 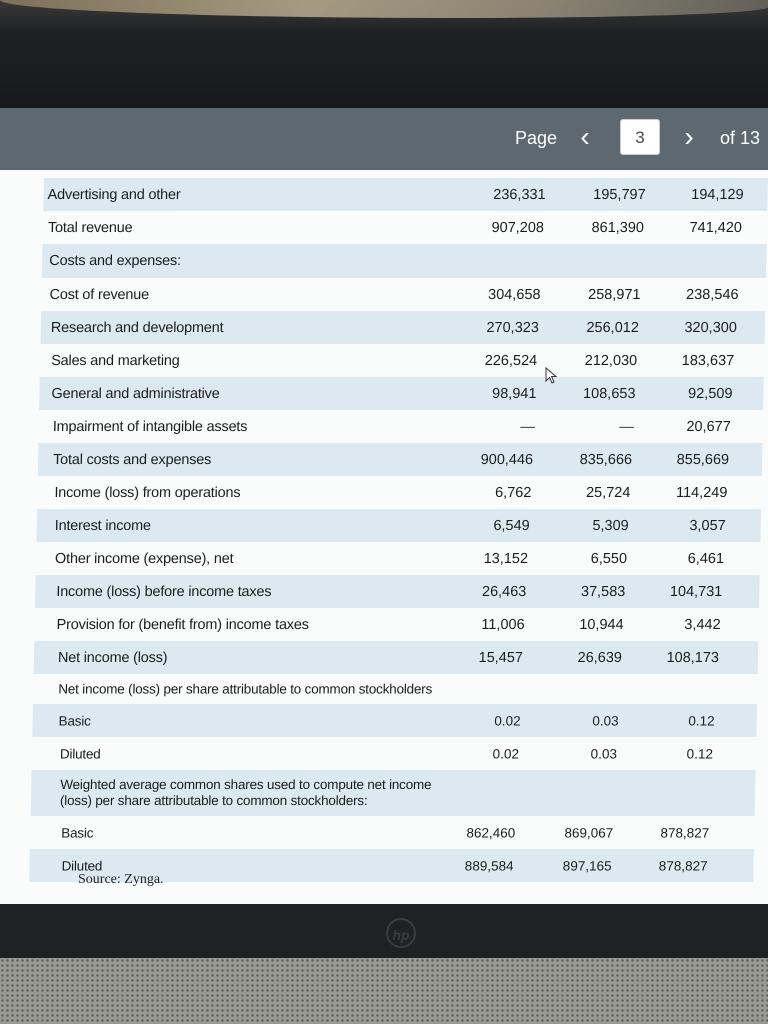 What do you see at coordinates (164, 591) in the screenshot?
I see `row-label: Income (loss) before income taxes` at bounding box center [164, 591].